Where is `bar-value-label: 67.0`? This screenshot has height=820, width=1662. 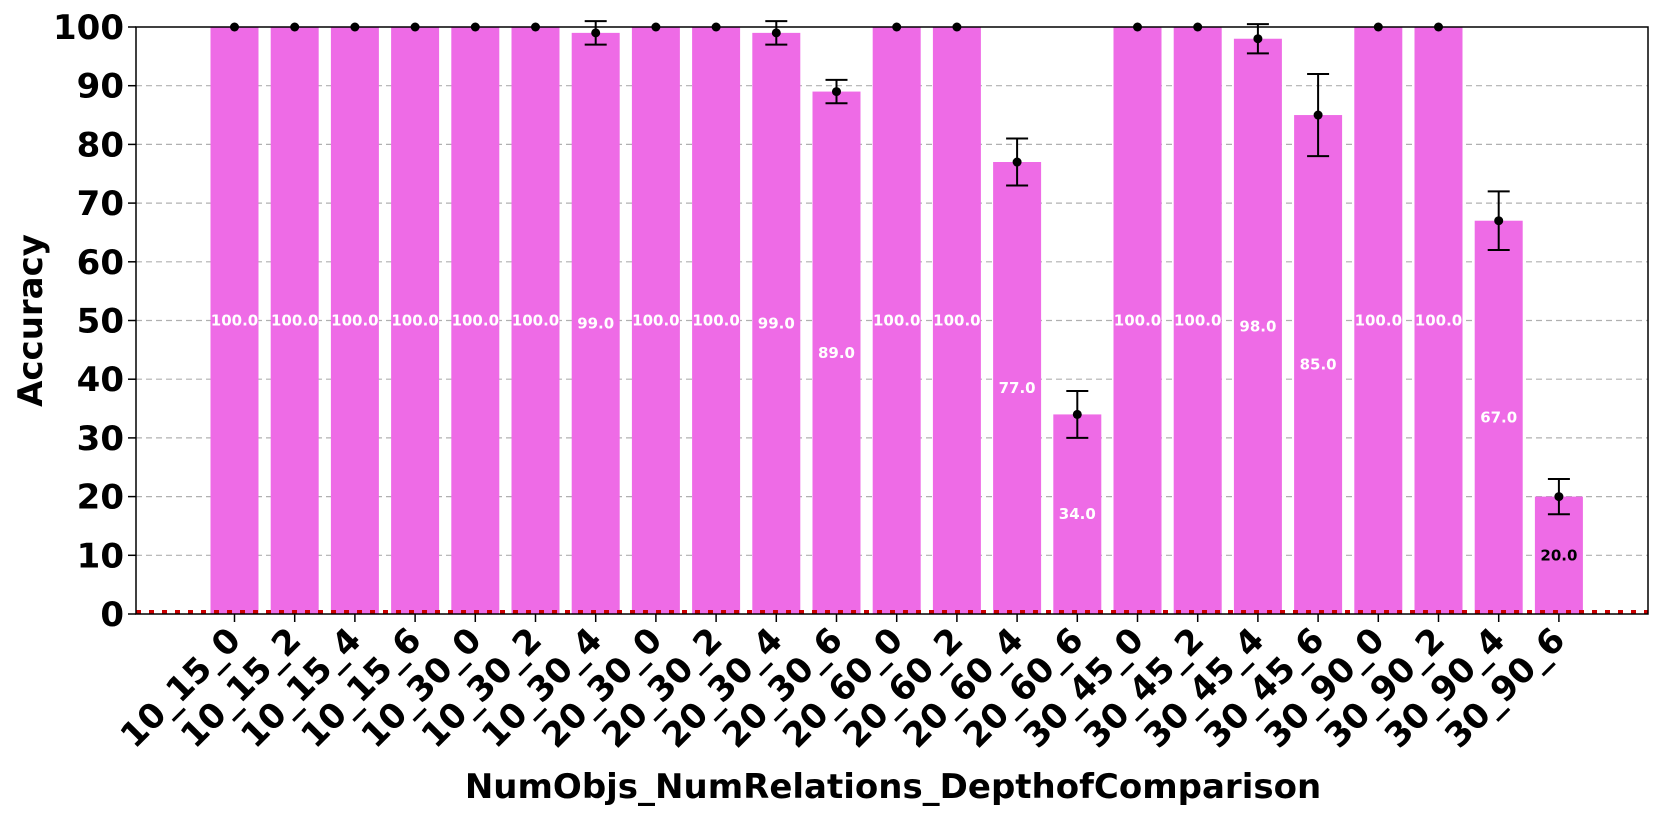
bar-value-label: 67.0 is located at coordinates (1498, 417).